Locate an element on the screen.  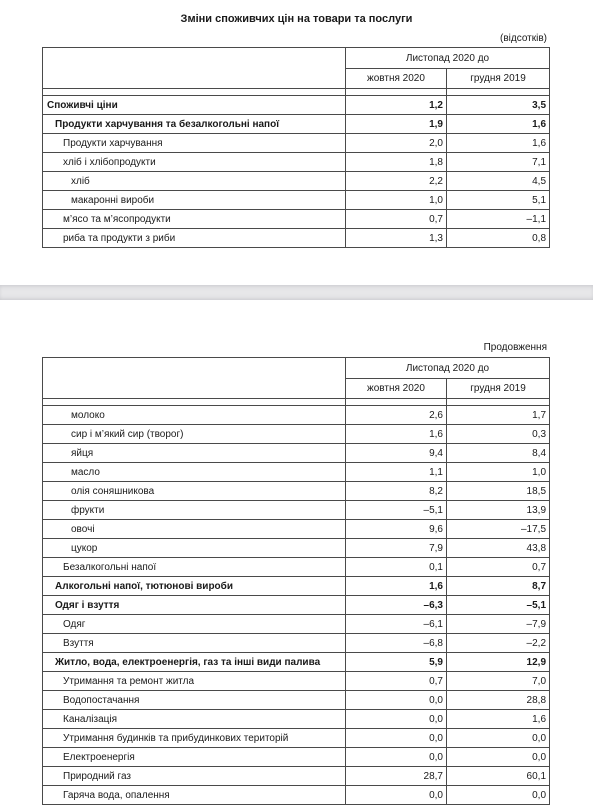
row-label: Каналізація is located at coordinates (194, 719).